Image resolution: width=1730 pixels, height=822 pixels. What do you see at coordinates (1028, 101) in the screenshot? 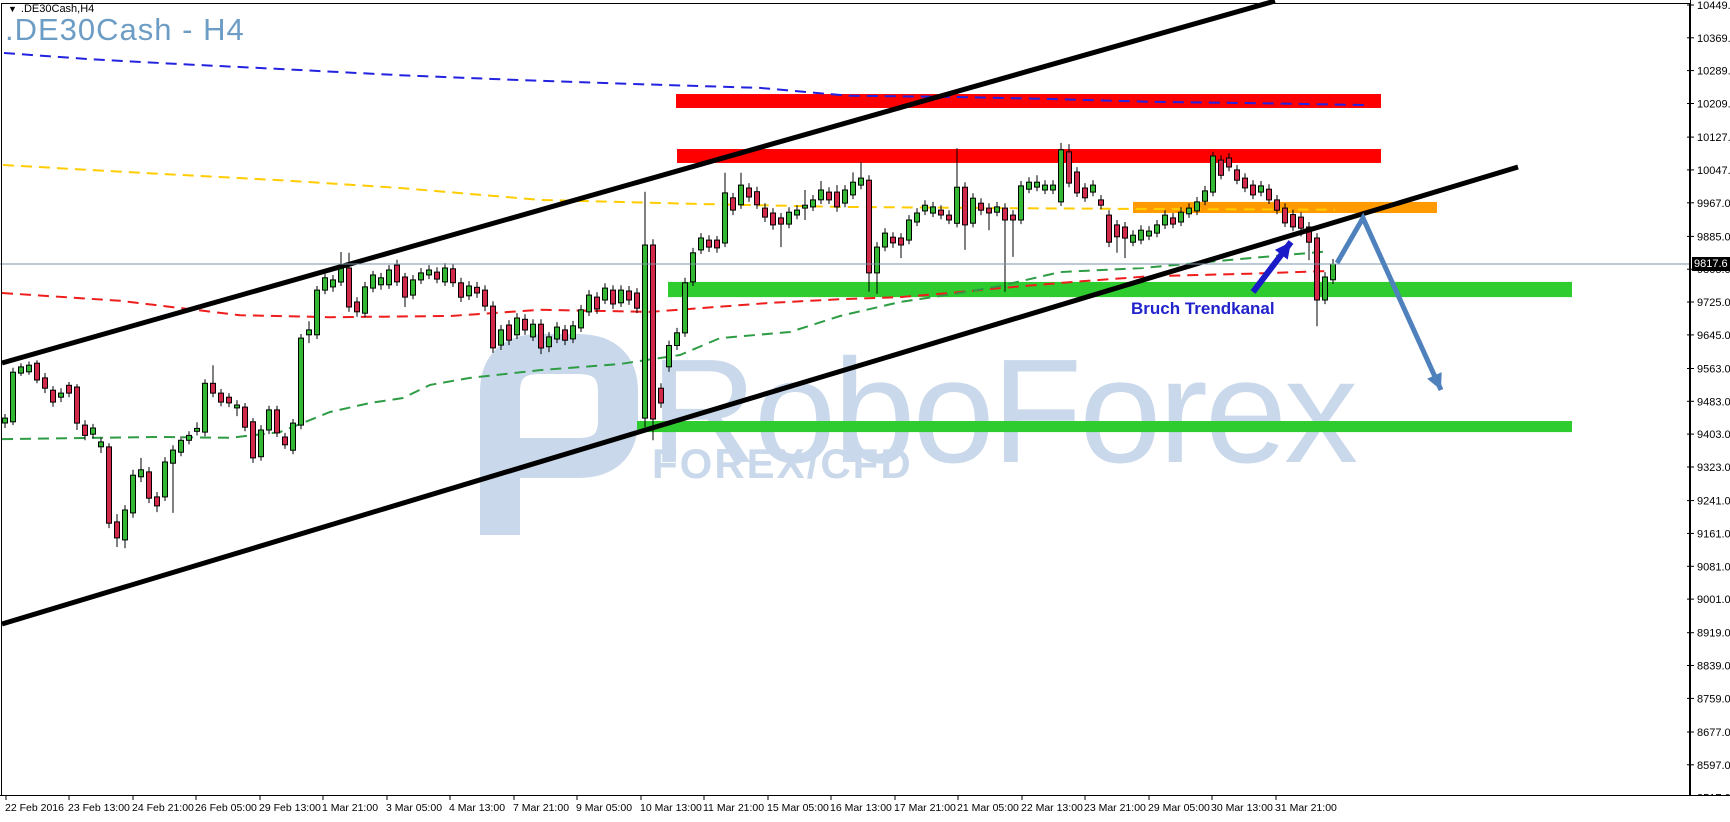
I see `resistance-zone-upper` at bounding box center [1028, 101].